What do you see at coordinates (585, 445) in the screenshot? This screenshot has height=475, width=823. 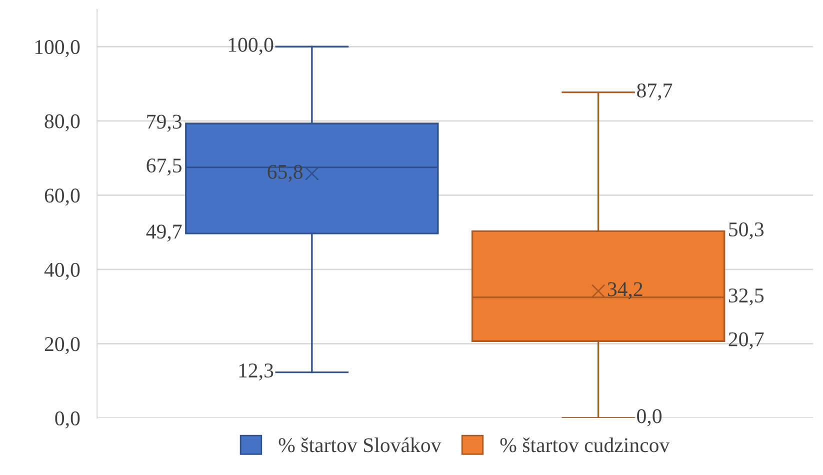 I see `legend-label: % štartov cudzincov` at bounding box center [585, 445].